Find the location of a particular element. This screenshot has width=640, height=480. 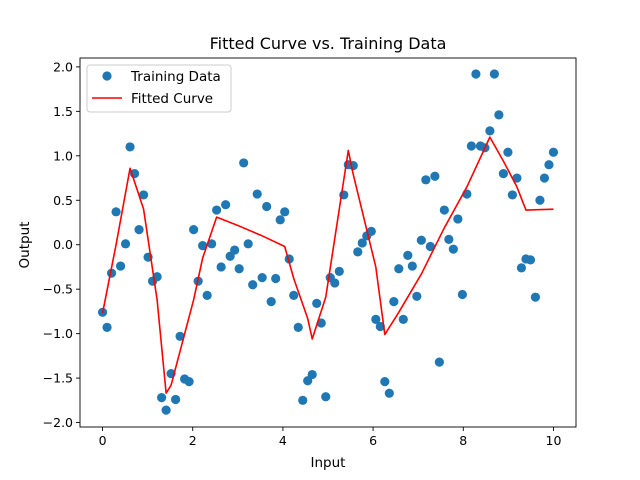

legend: Training Data Fitted Curve is located at coordinates (159, 88).